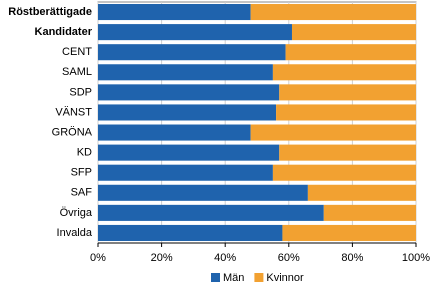  What do you see at coordinates (416, 258) in the screenshot?
I see `x-tick-label: 100%` at bounding box center [416, 258].